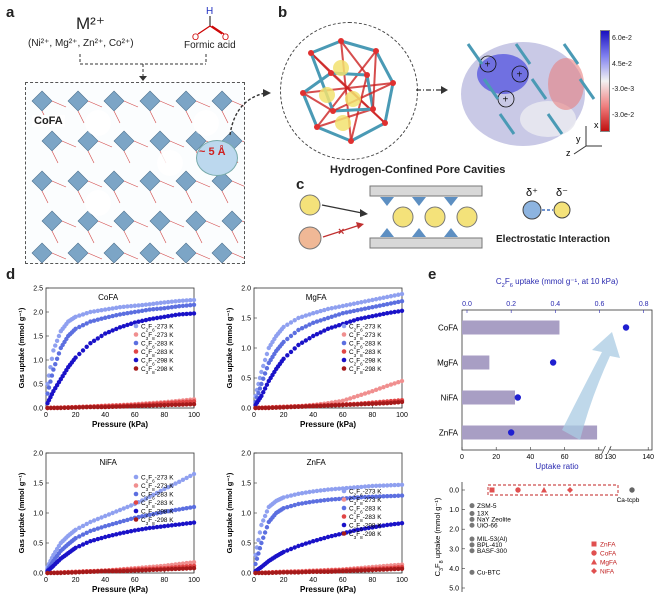 The height and width of the screenshot is (594, 659). Describe the element at coordinates (492, 551) in the screenshot. I see `reference-label: BASF-300` at that location.